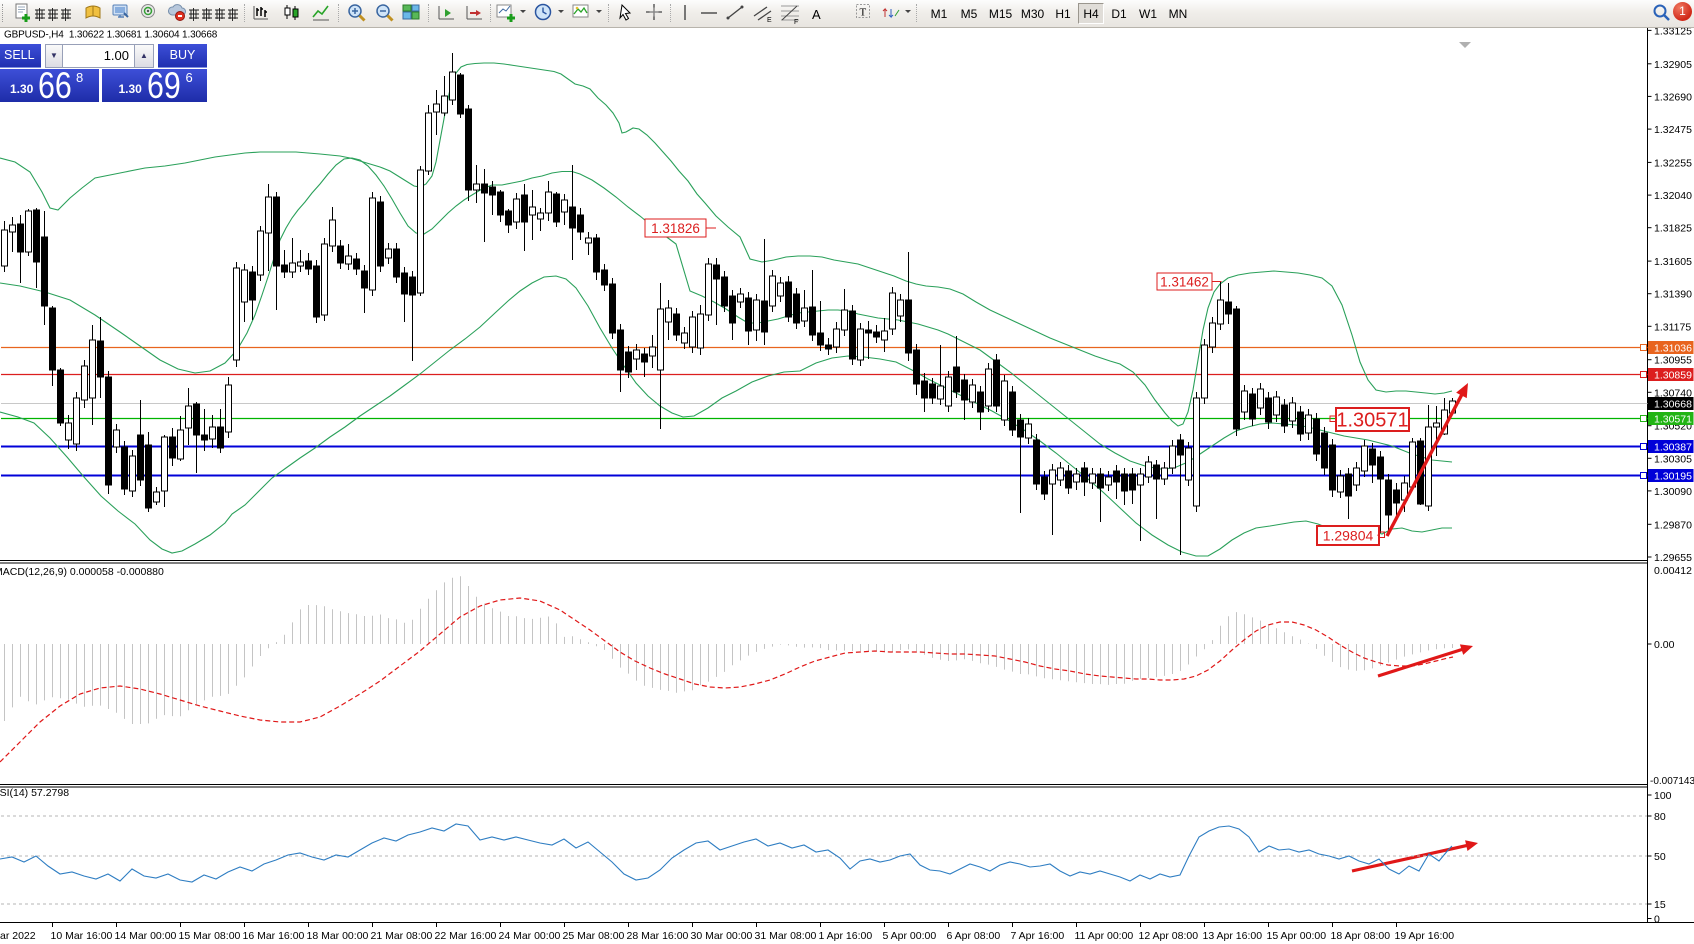 This screenshot has width=1694, height=944. Describe the element at coordinates (722, 936) in the screenshot. I see `svg-text: 30 Mar 00:00` at that location.